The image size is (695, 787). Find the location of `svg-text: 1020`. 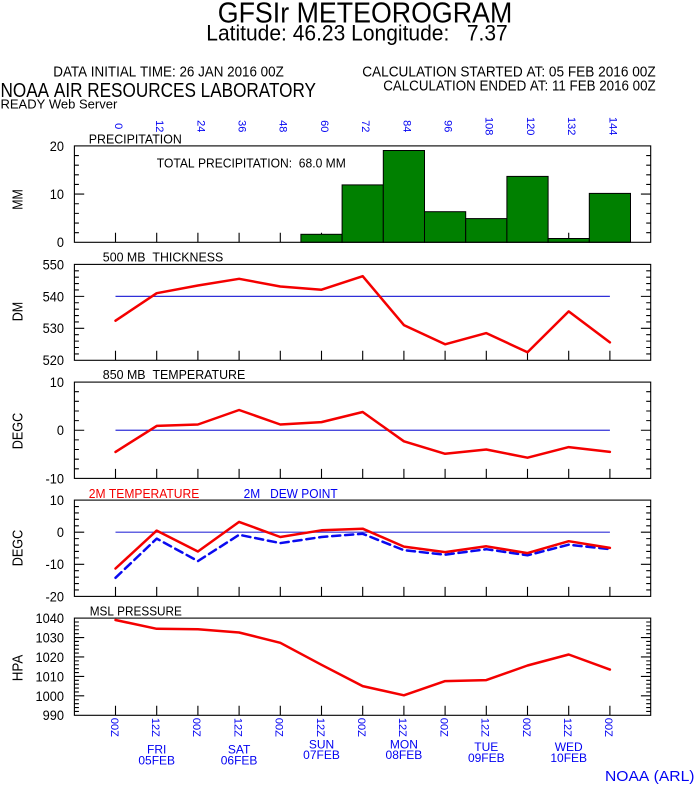

svg-text: 1020 is located at coordinates (50, 657).